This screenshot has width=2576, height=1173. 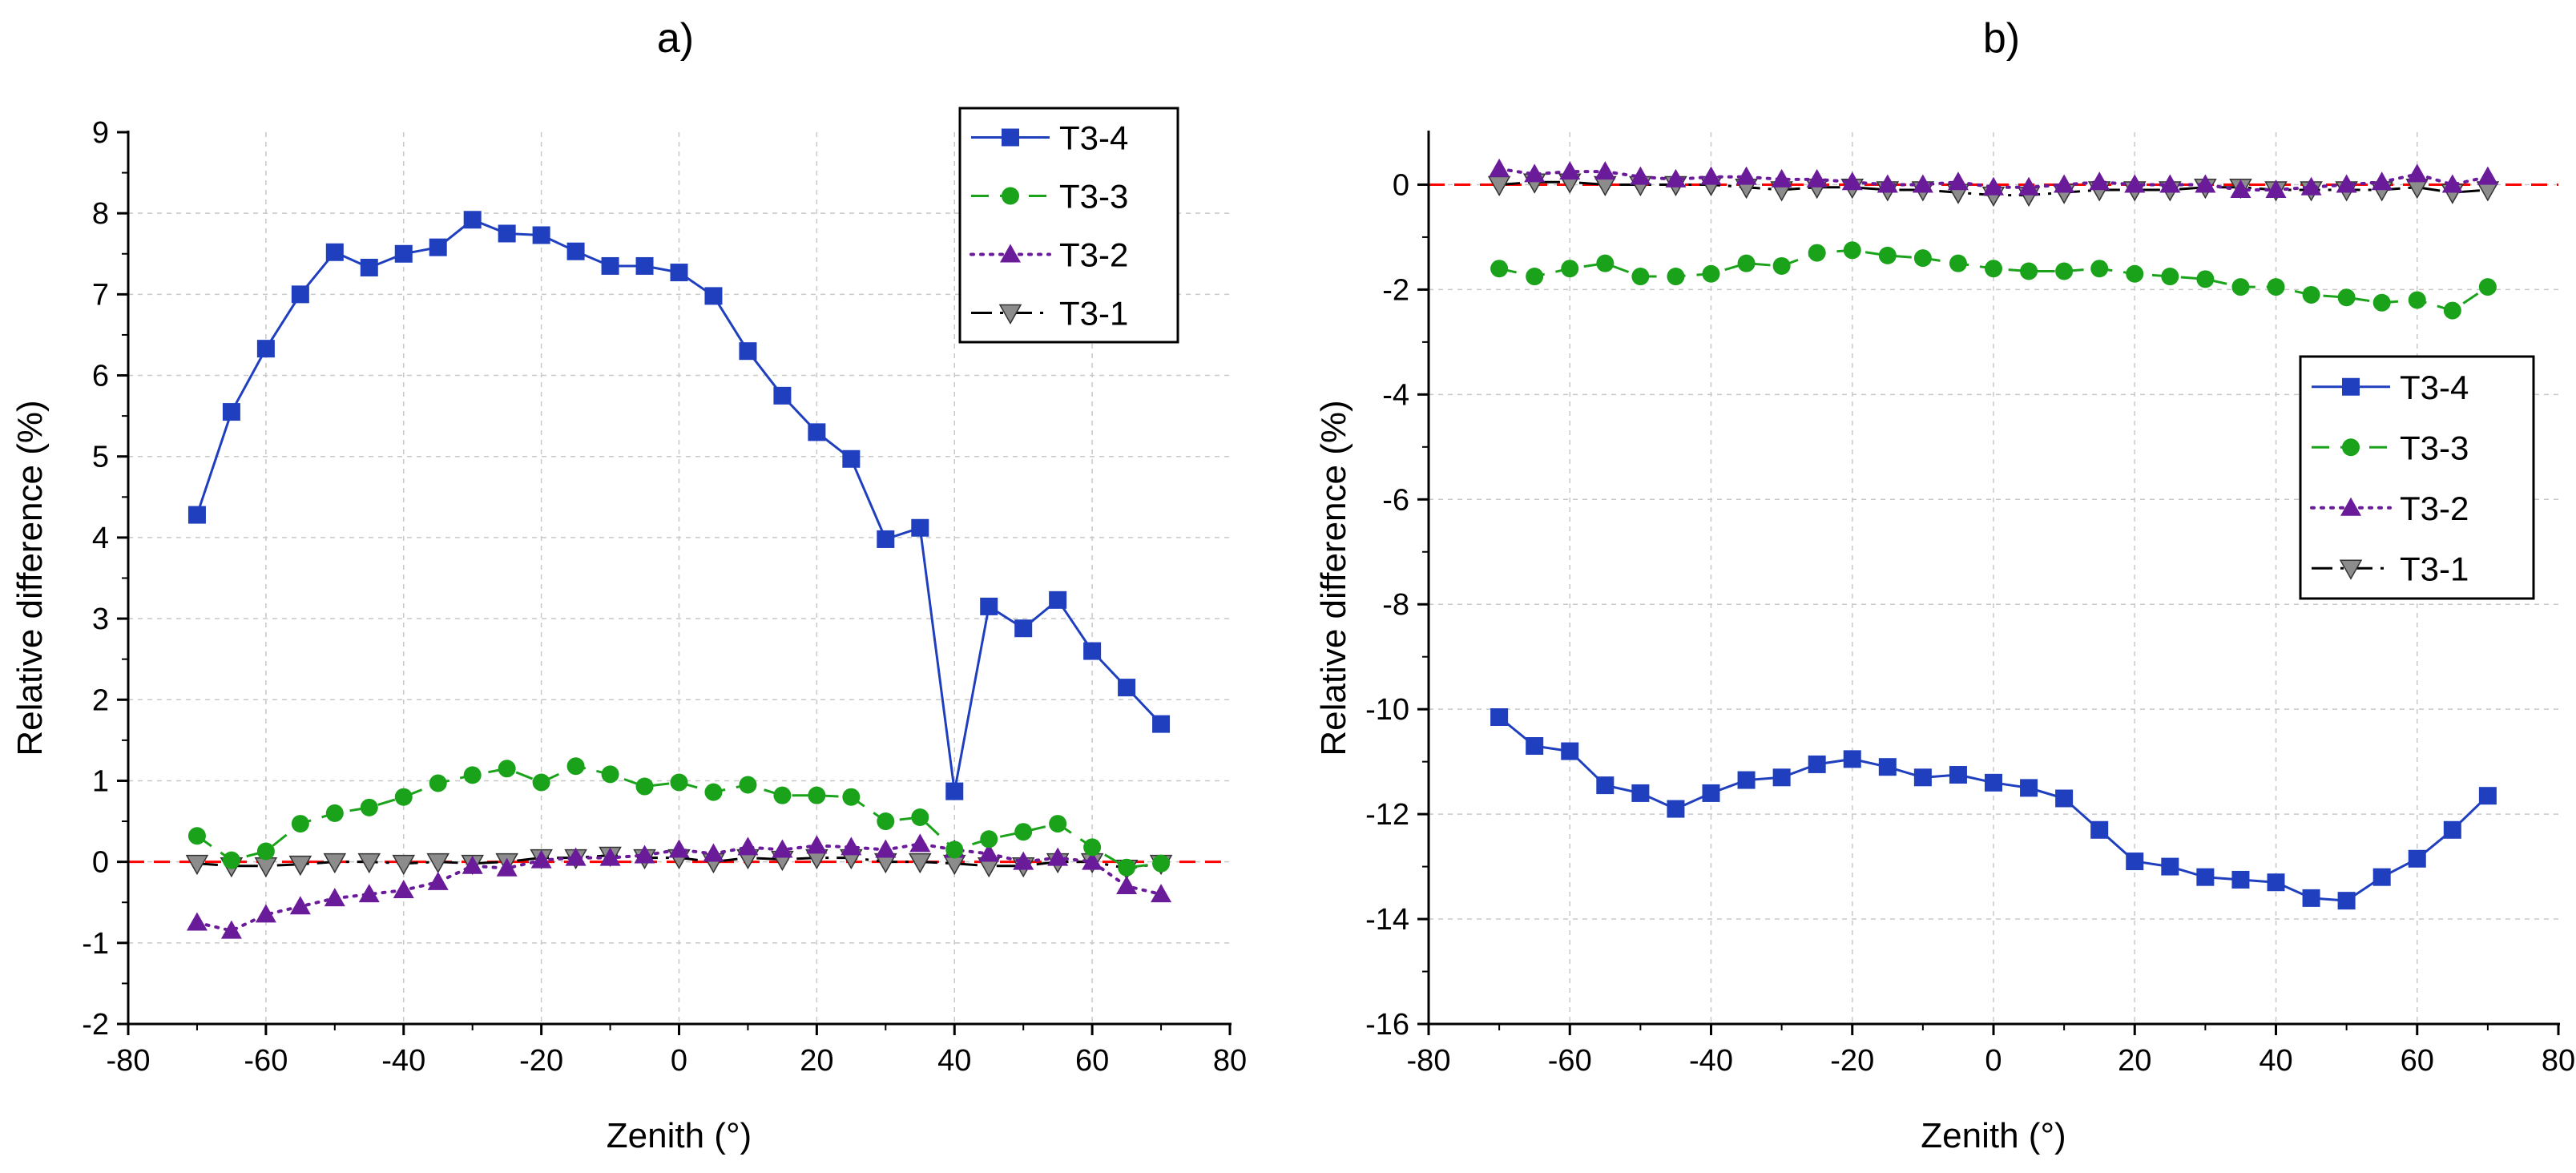 What do you see at coordinates (100, 295) in the screenshot?
I see `y-tick-label: 7` at bounding box center [100, 295].